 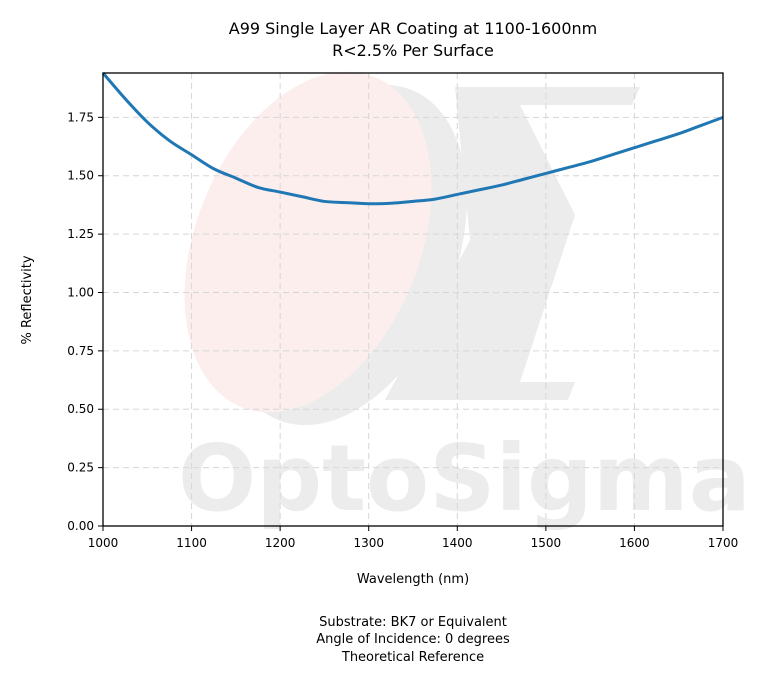 What do you see at coordinates (412, 657) in the screenshot?
I see `footer-reference: Theoretical Reference` at bounding box center [412, 657].